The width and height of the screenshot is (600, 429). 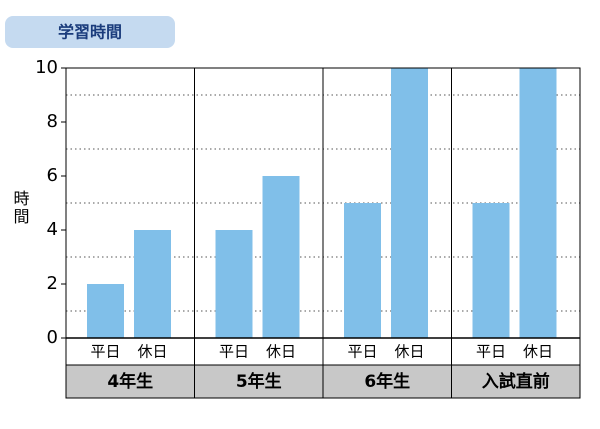 What do you see at coordinates (387, 381) in the screenshot?
I see `x-tick-label: 6年生` at bounding box center [387, 381].